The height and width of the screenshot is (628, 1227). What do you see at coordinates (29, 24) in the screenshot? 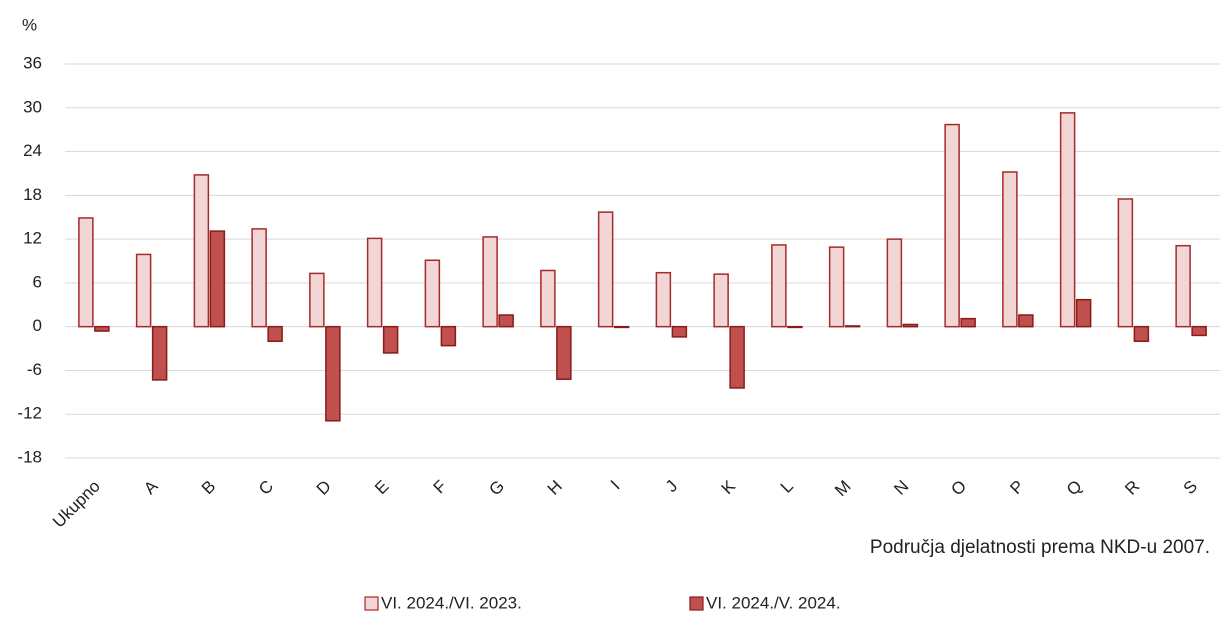
I see `y-axis-label: %` at bounding box center [29, 24].